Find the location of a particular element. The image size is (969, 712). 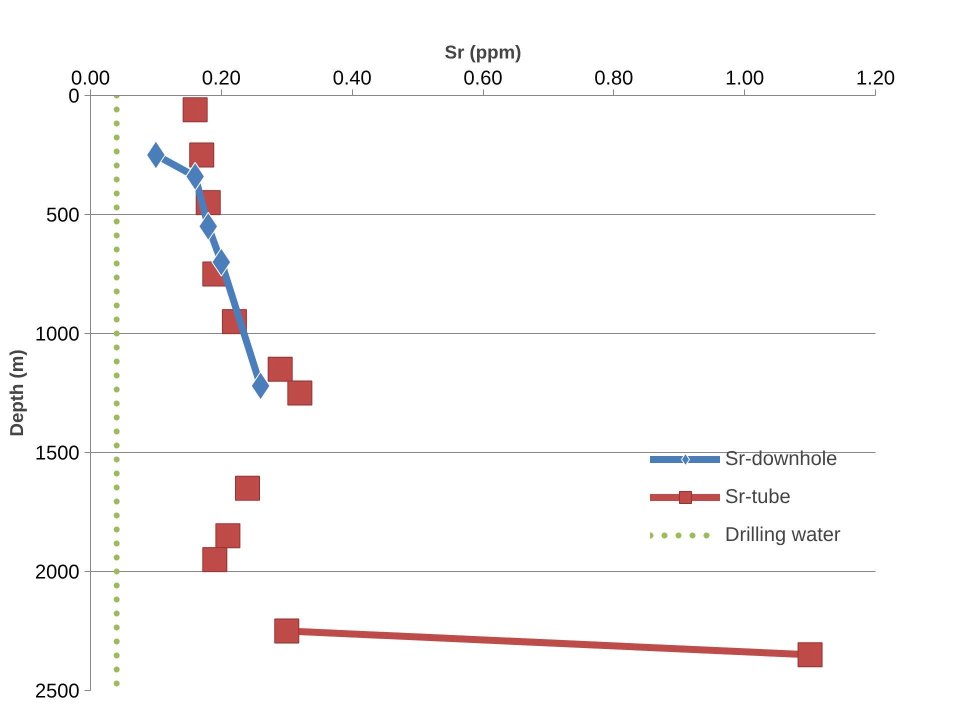

x-tick-label: 0.40 is located at coordinates (352, 79).